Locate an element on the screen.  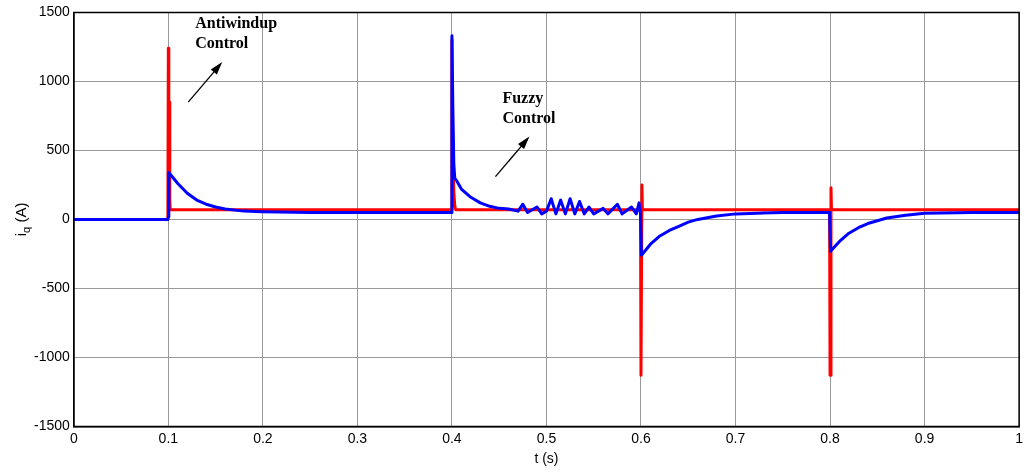
y-tick-label: -1000 is located at coordinates (52, 356).